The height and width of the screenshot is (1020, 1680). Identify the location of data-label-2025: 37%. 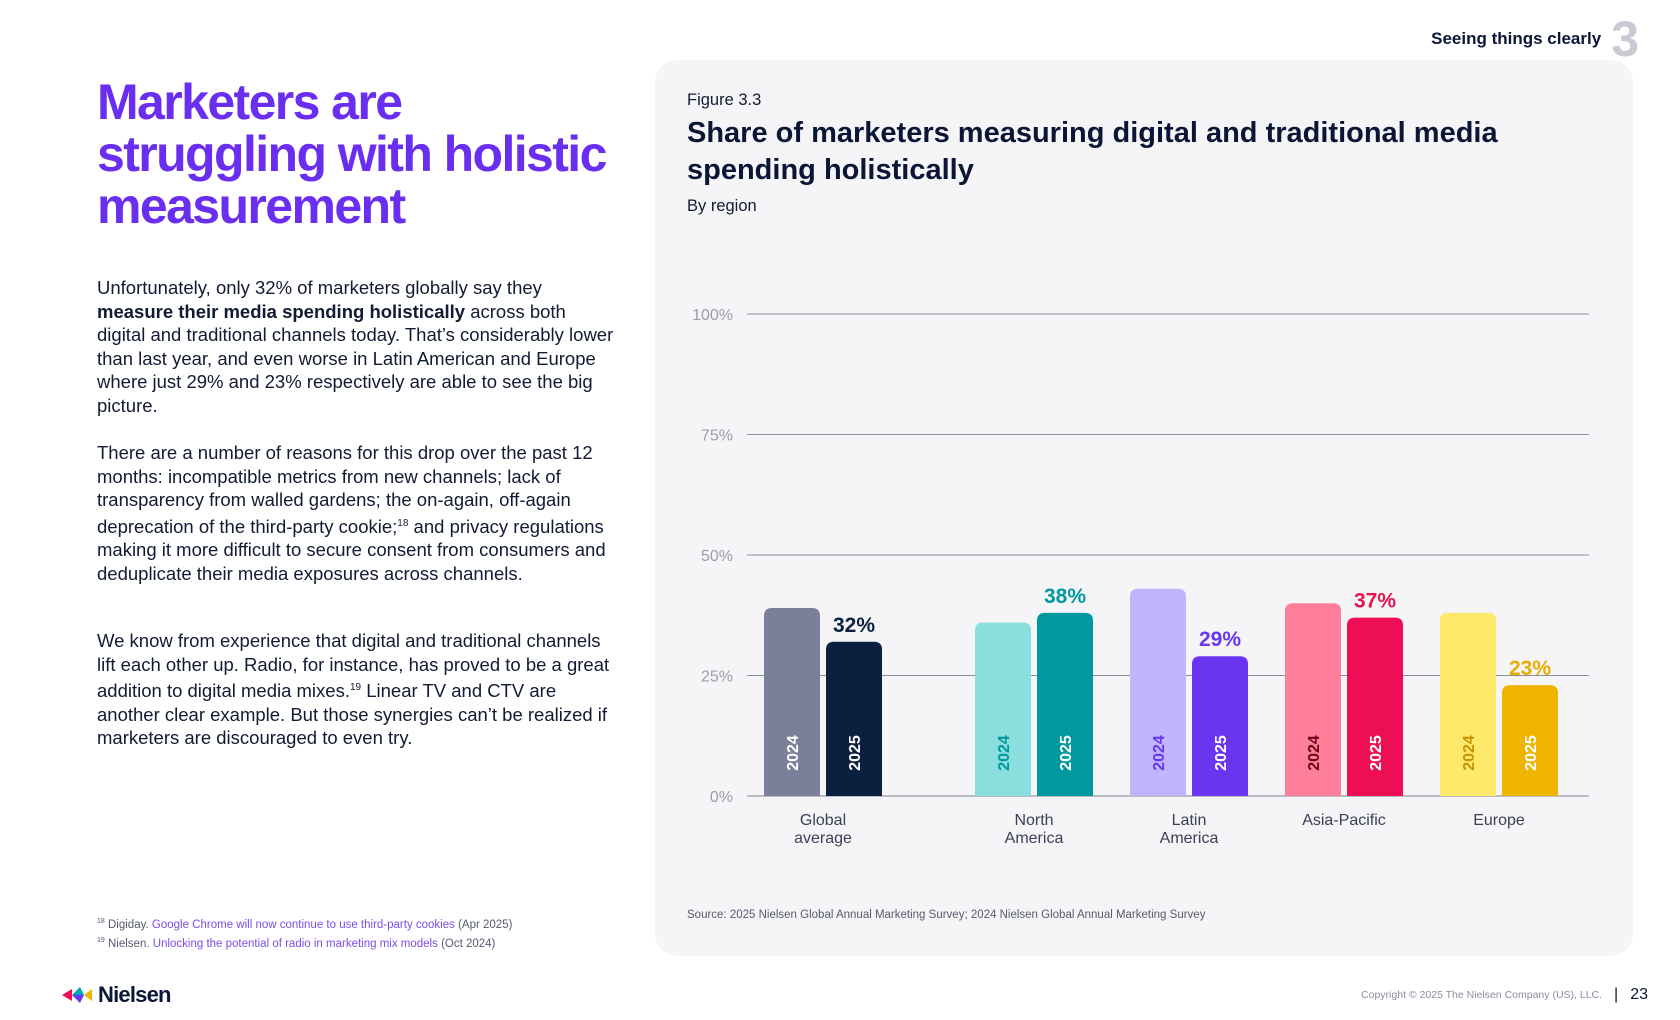
(1375, 601).